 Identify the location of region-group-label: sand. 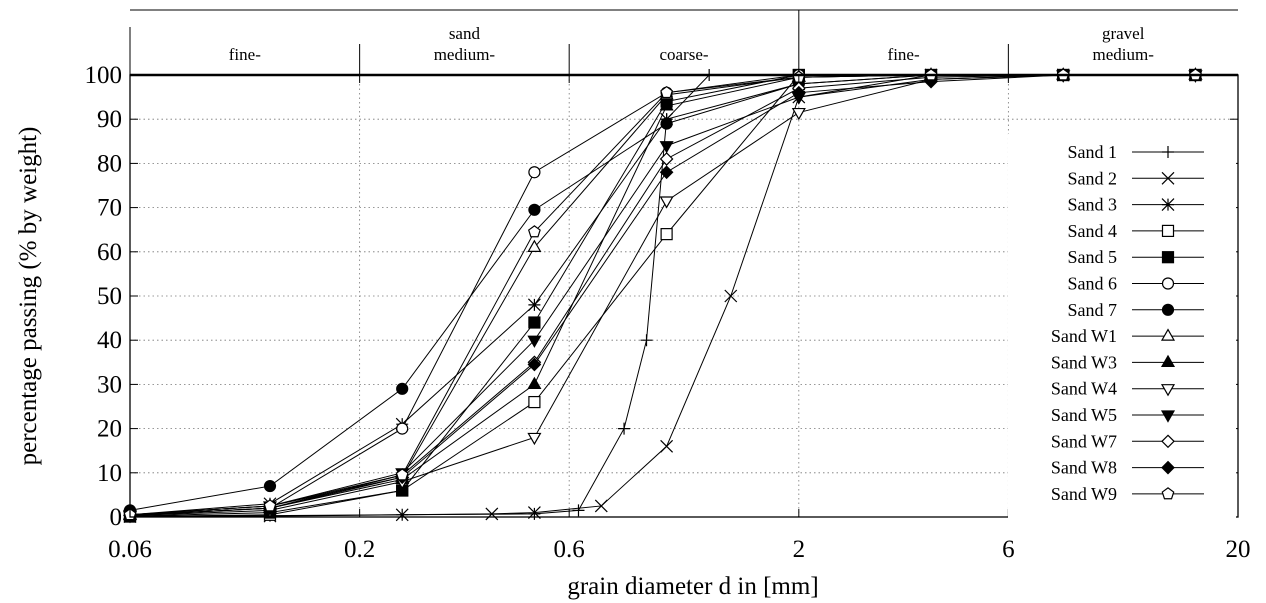
(465, 33).